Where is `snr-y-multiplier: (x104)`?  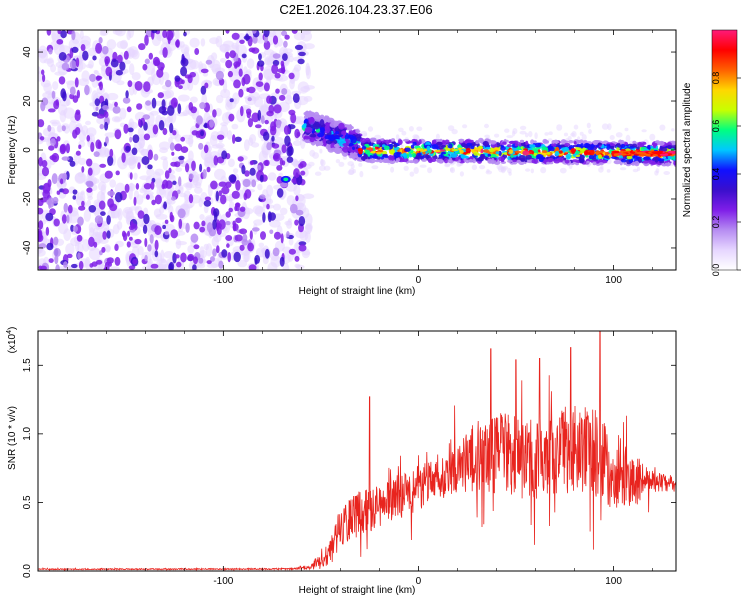
snr-y-multiplier: (x104) is located at coordinates (12, 340).